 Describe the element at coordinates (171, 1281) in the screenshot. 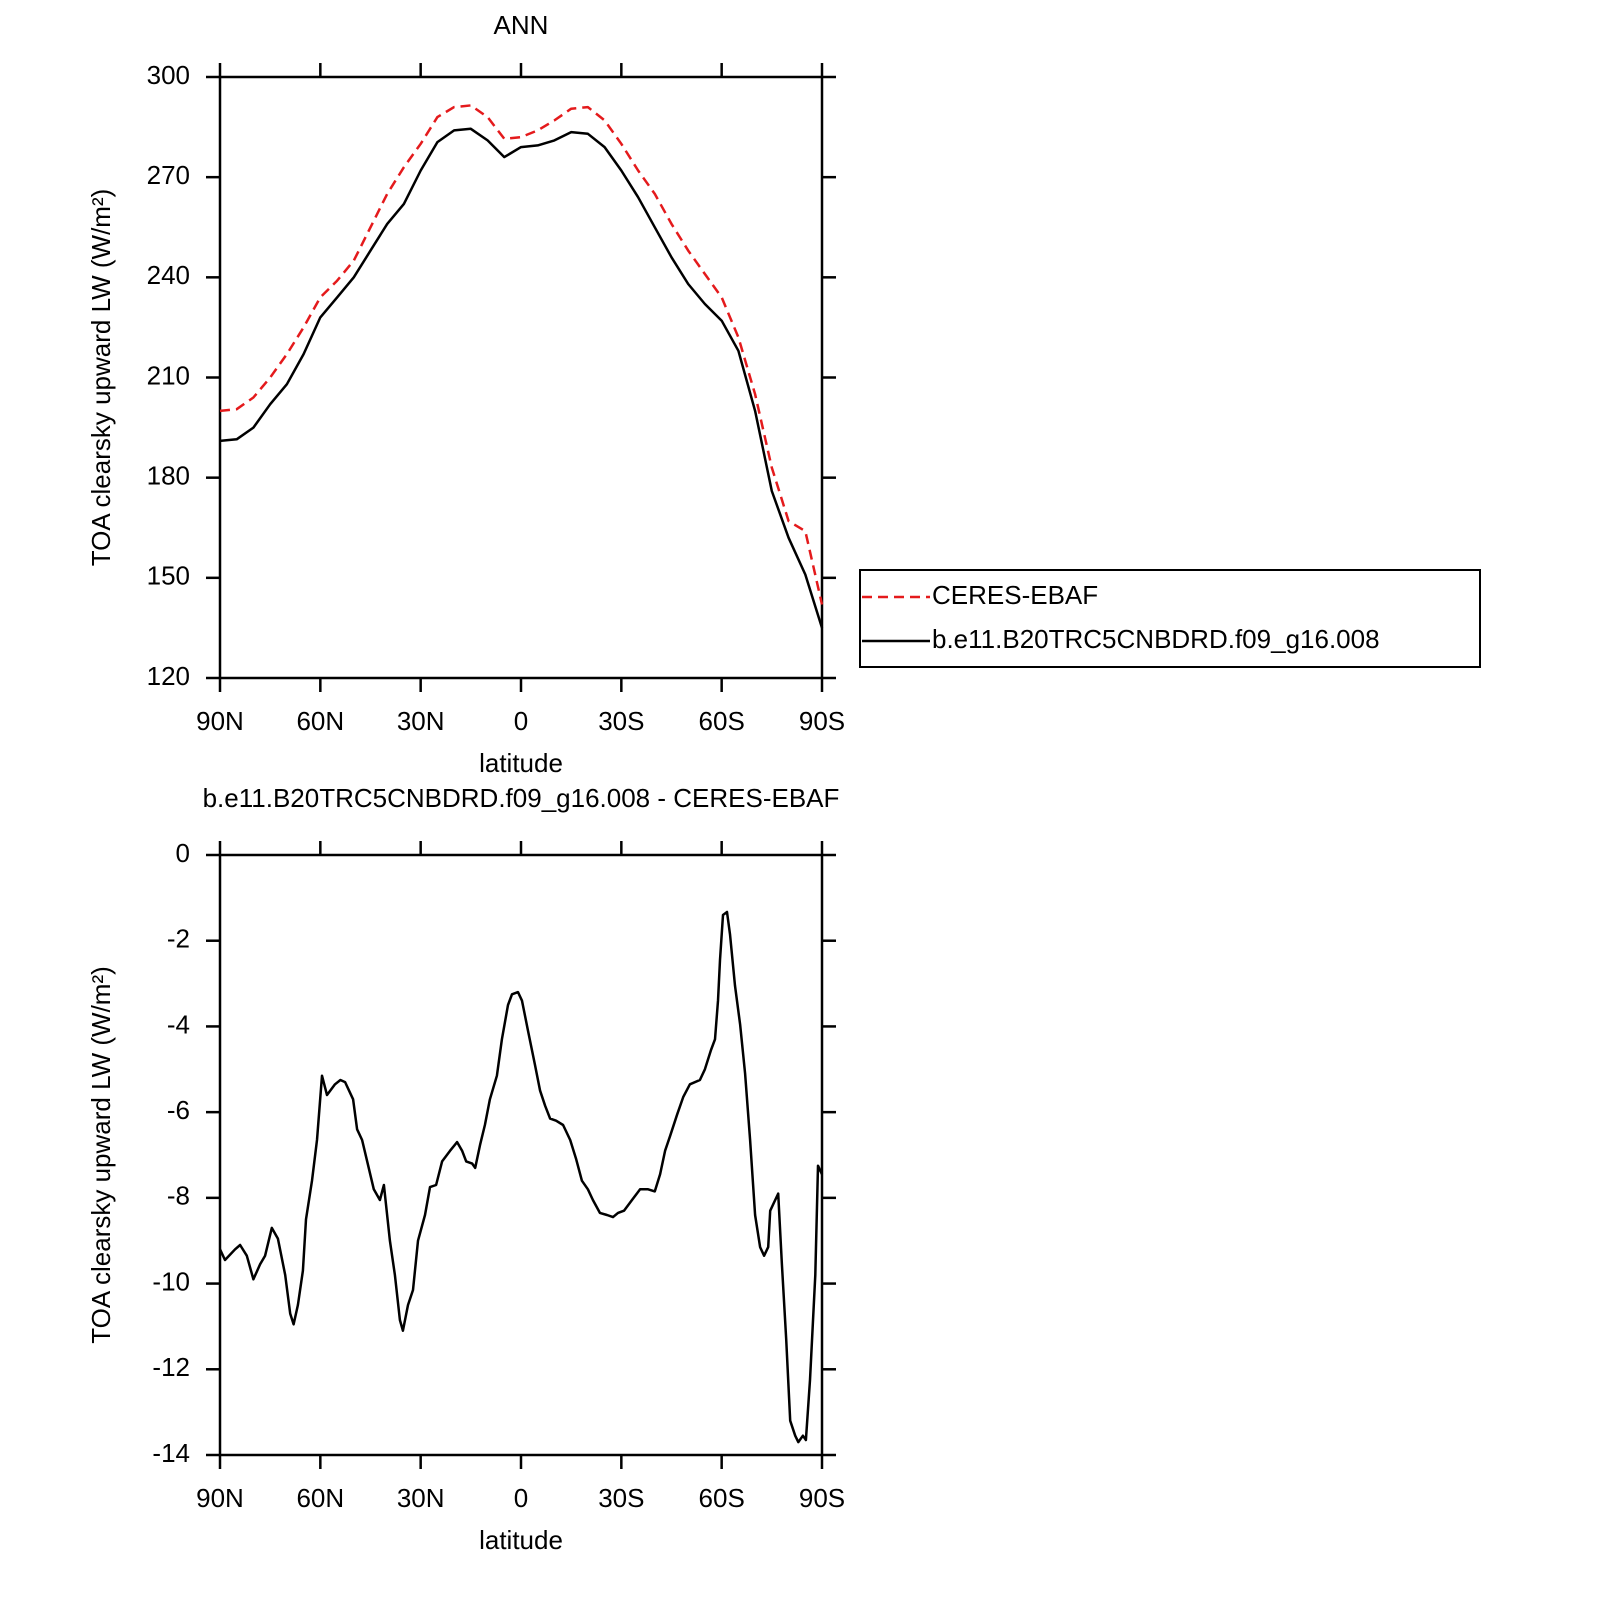

I see `y-tick-label: -10` at that location.